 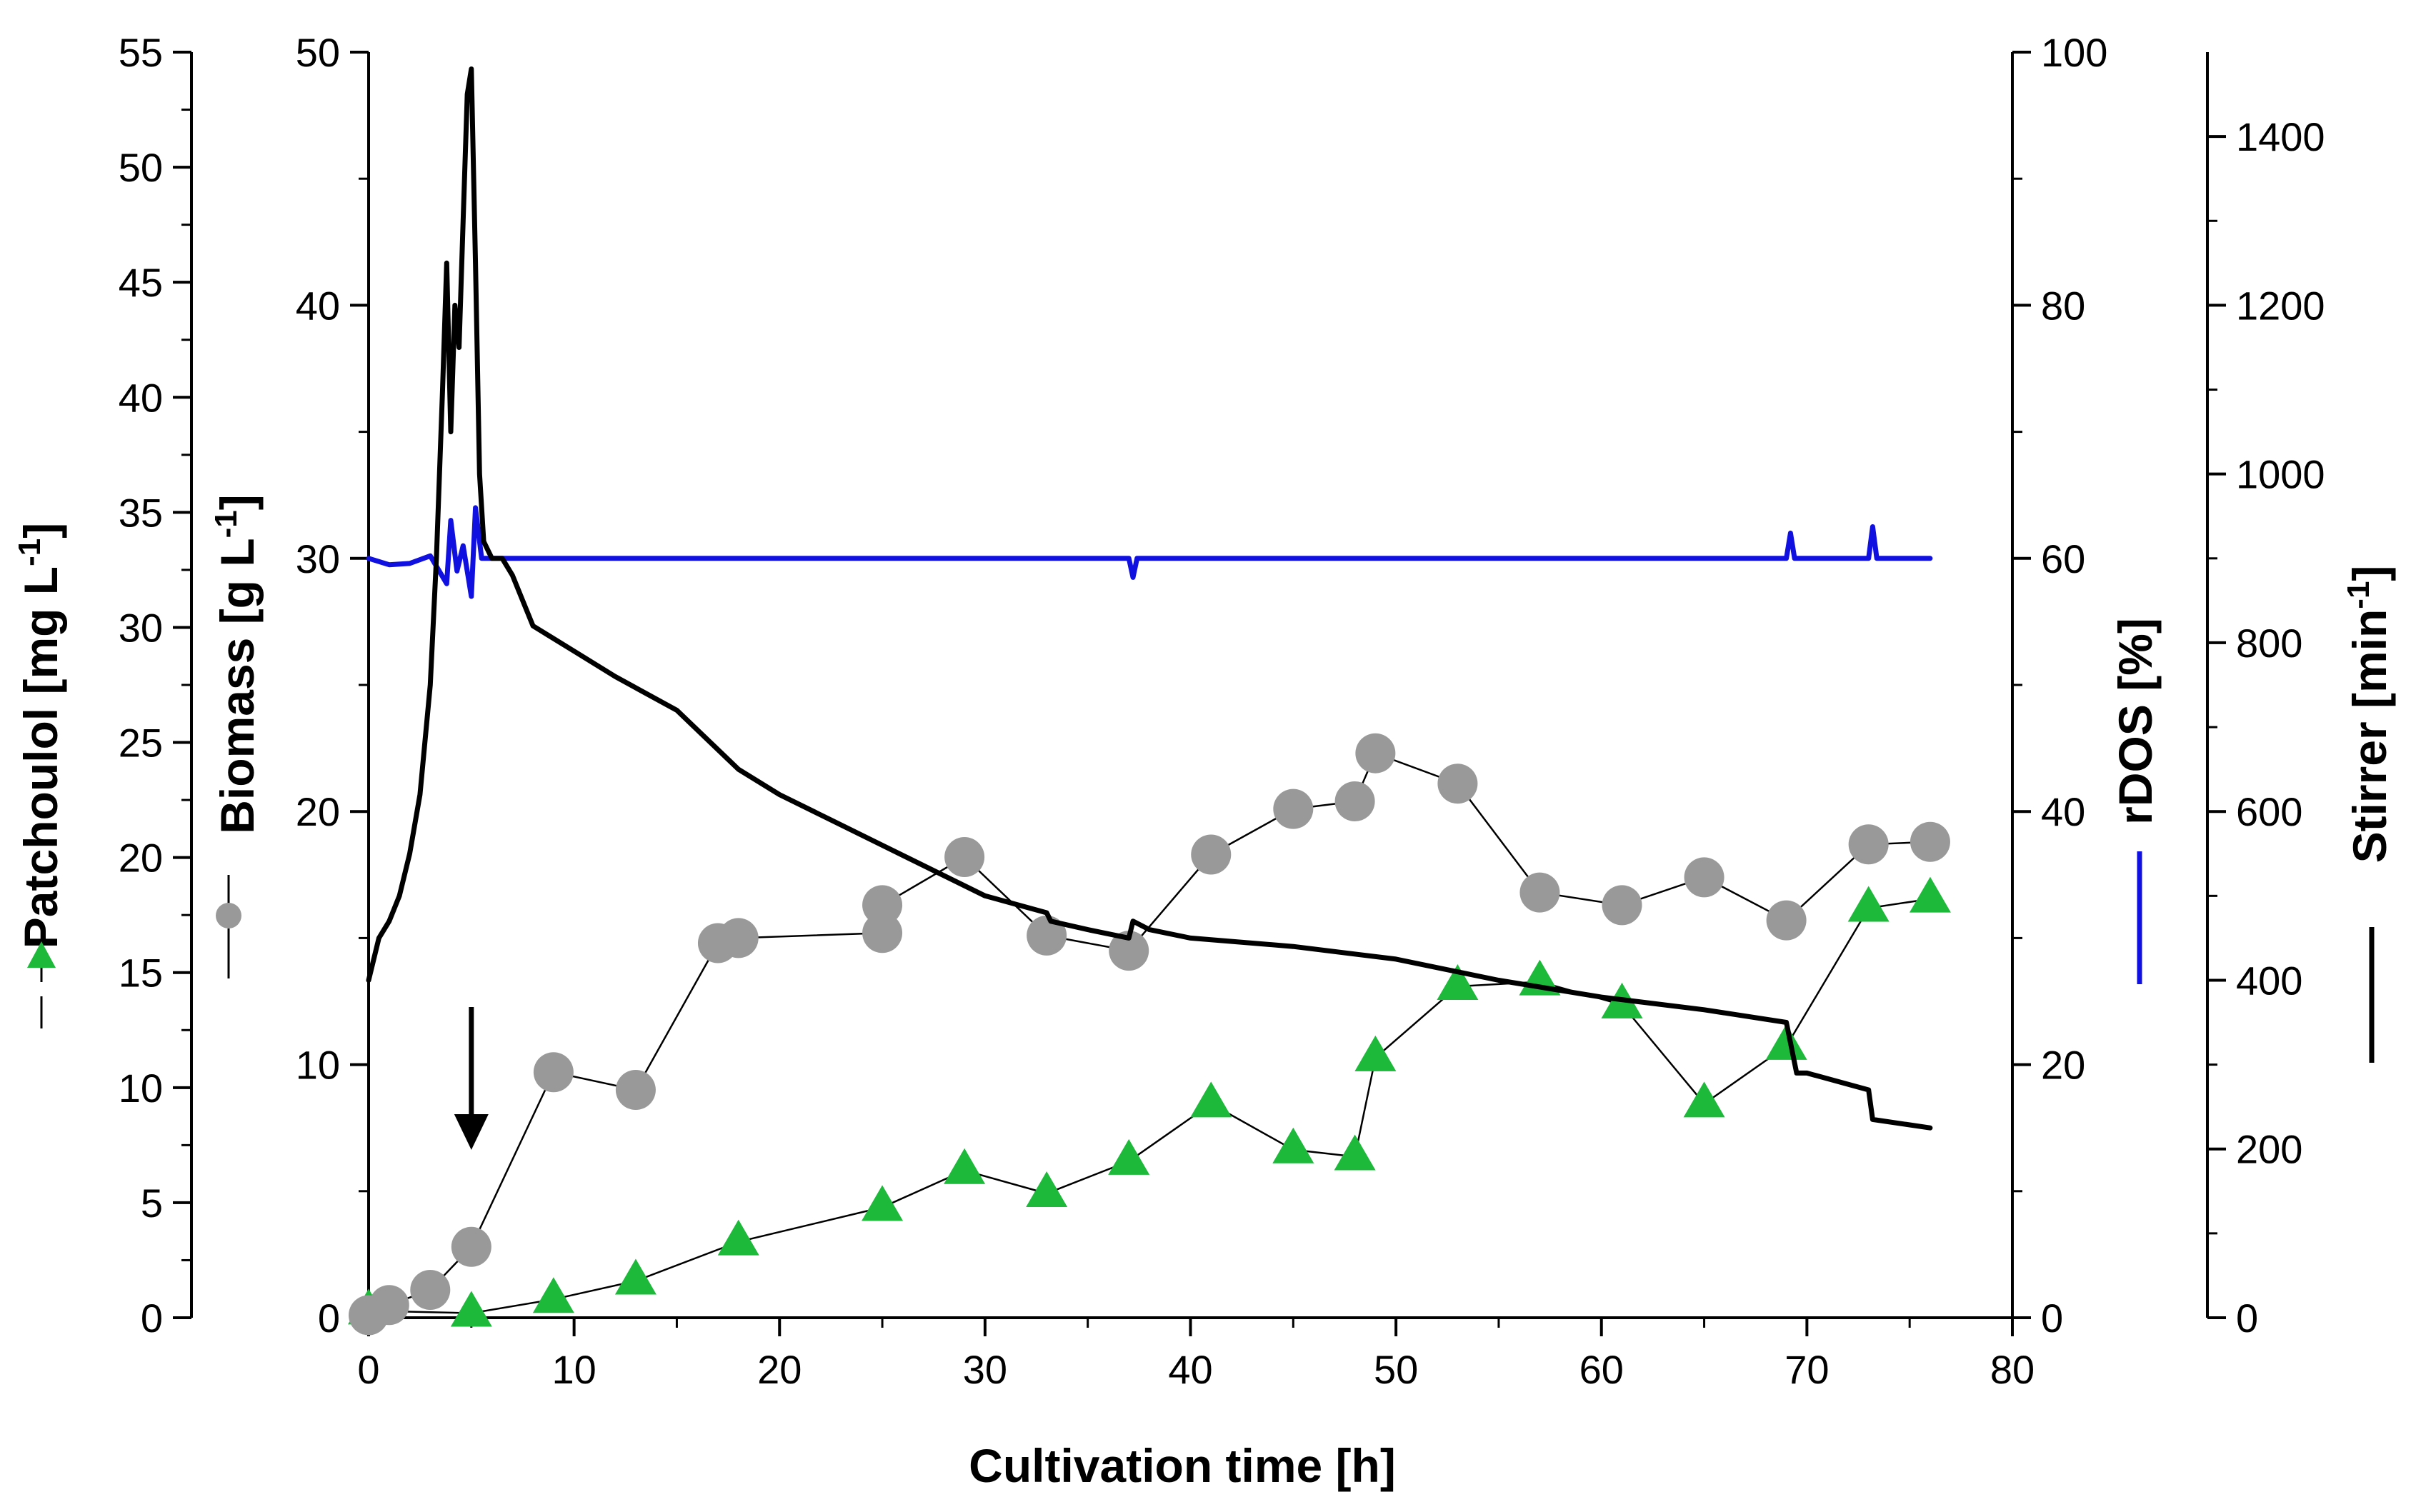 What do you see at coordinates (2063, 305) in the screenshot?
I see `rdos-tick-label: 80` at bounding box center [2063, 305].